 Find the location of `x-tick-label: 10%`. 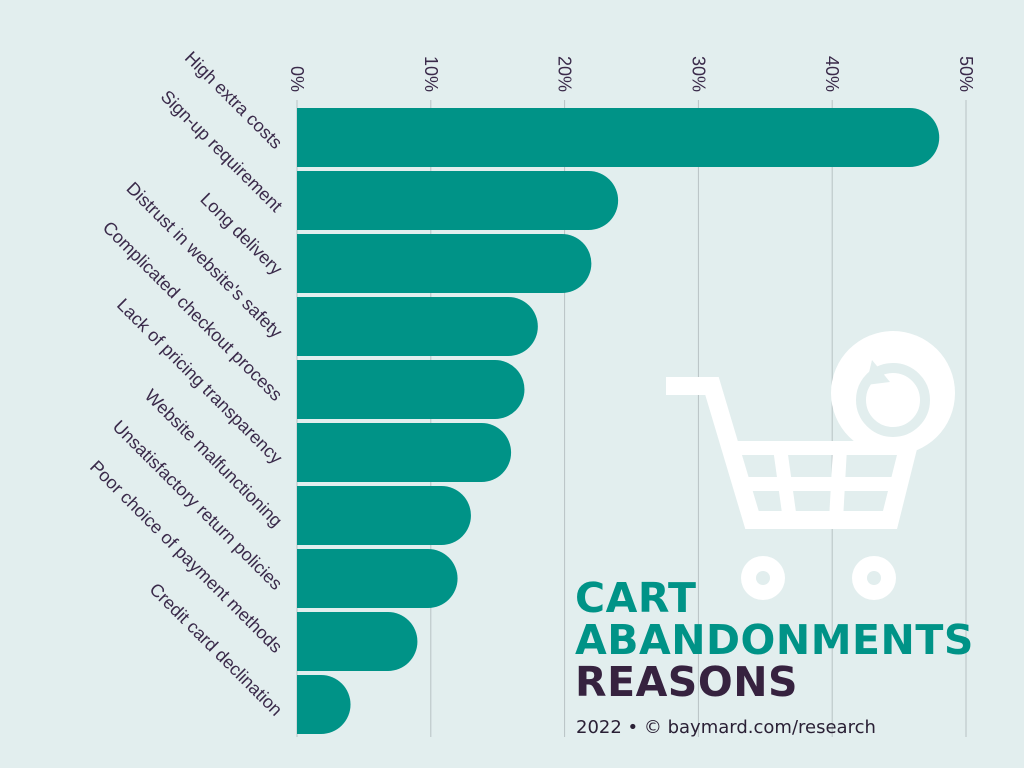

x-tick-label: 10% is located at coordinates (431, 74).